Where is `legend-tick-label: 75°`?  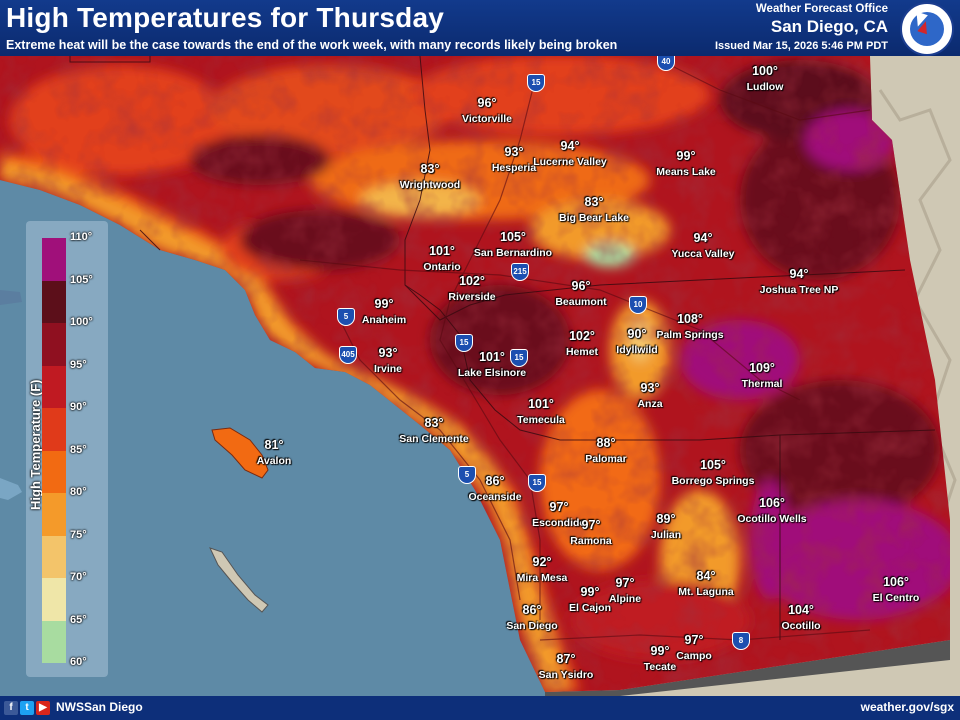
legend-tick-label: 75° is located at coordinates (78, 534).